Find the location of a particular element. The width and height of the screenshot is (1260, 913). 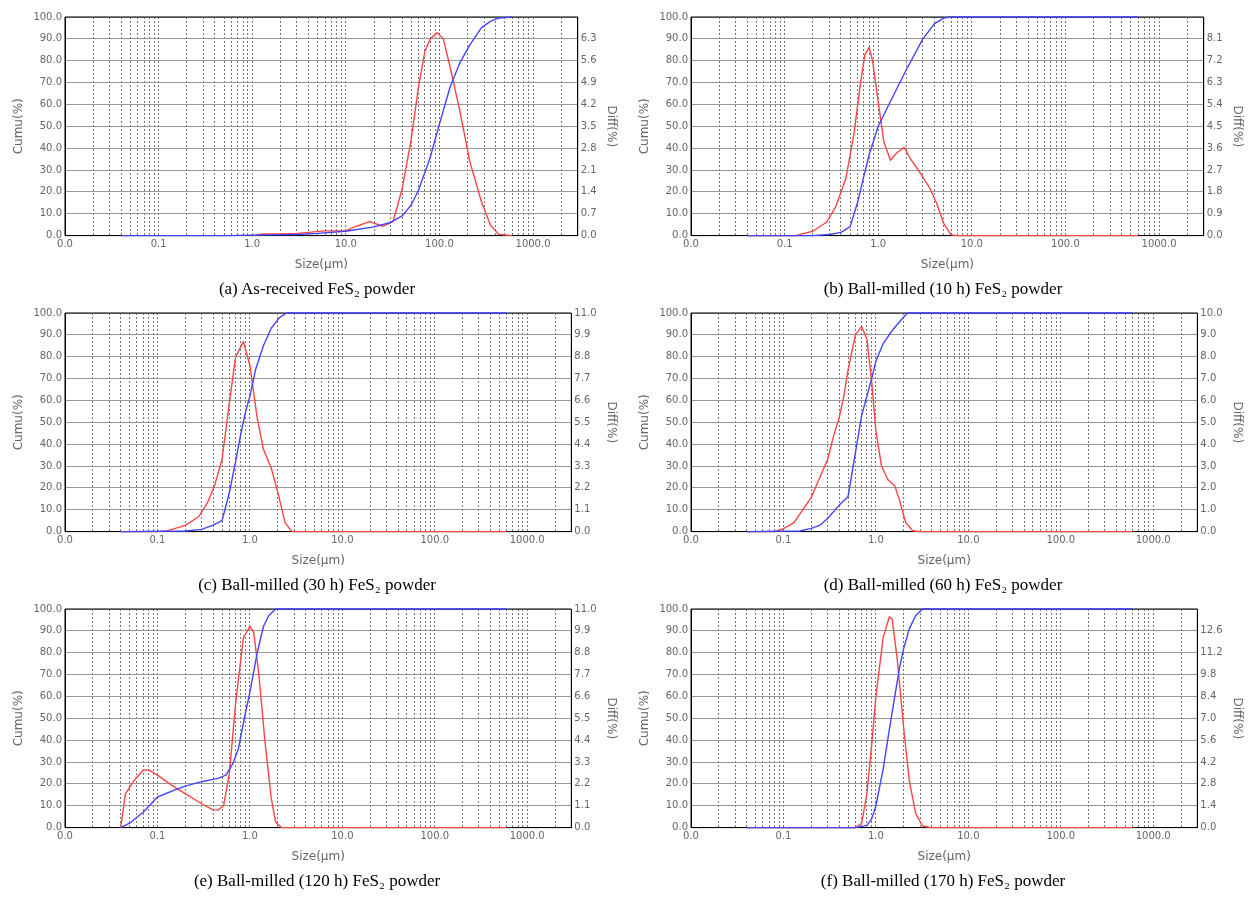

y2-tick-label: 3.5 is located at coordinates (588, 125).